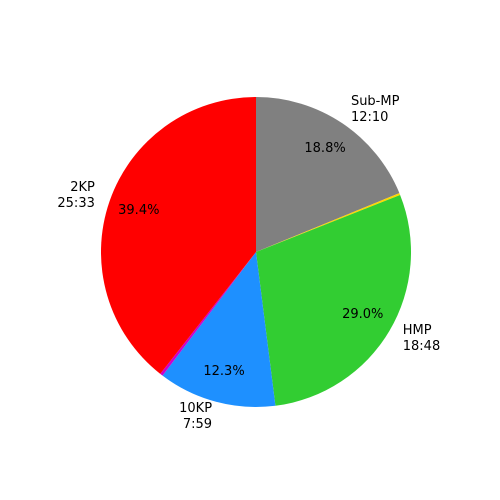 The image size is (500, 500). Describe the element at coordinates (139, 211) in the screenshot. I see `percent-label: 39.4%` at that location.